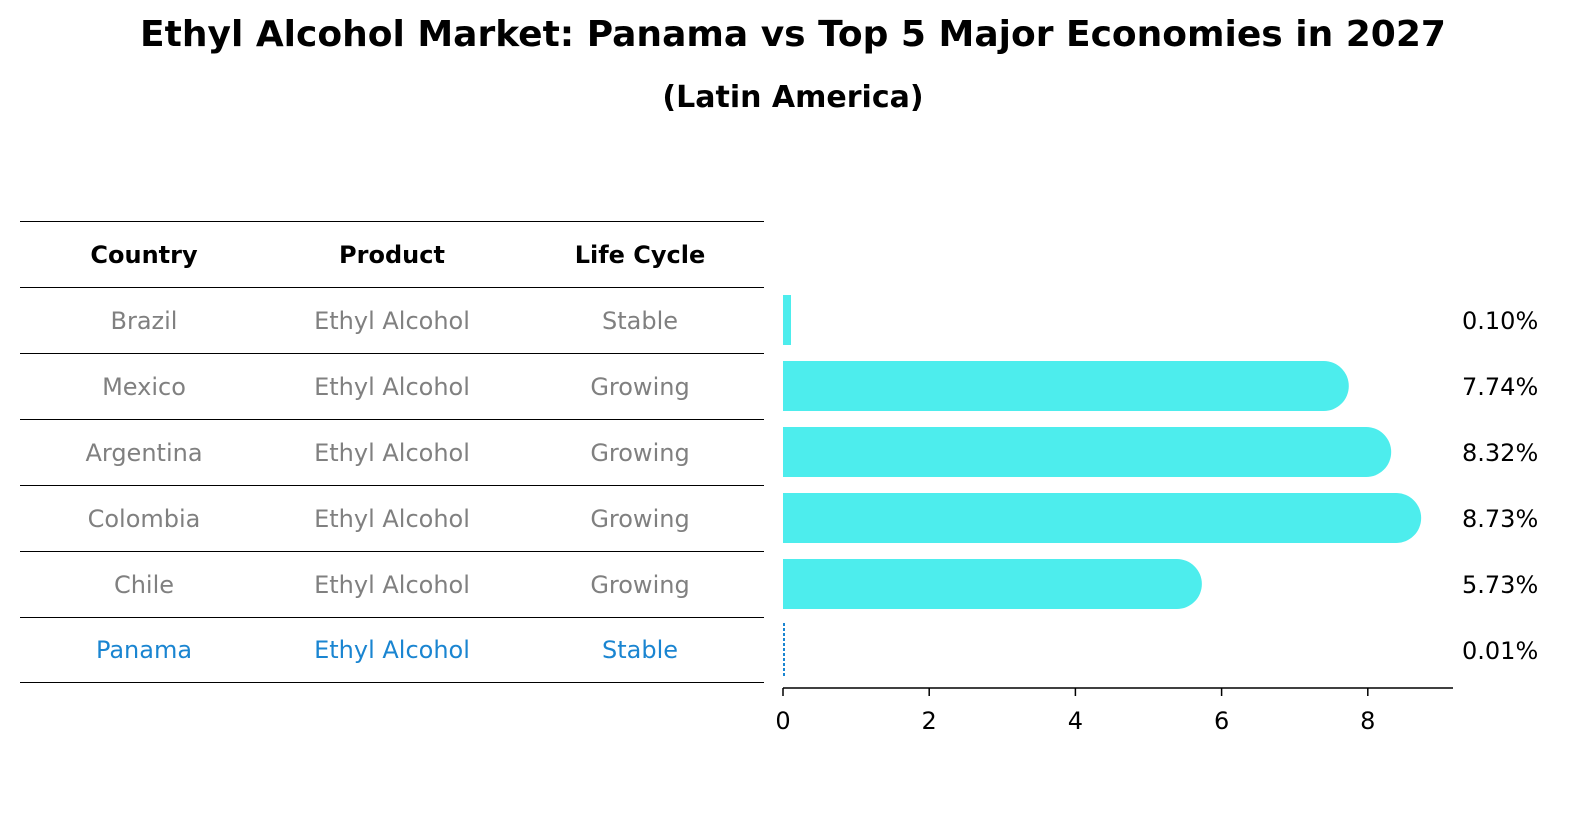  What do you see at coordinates (1066, 386) in the screenshot?
I see `bar-mexico` at bounding box center [1066, 386].